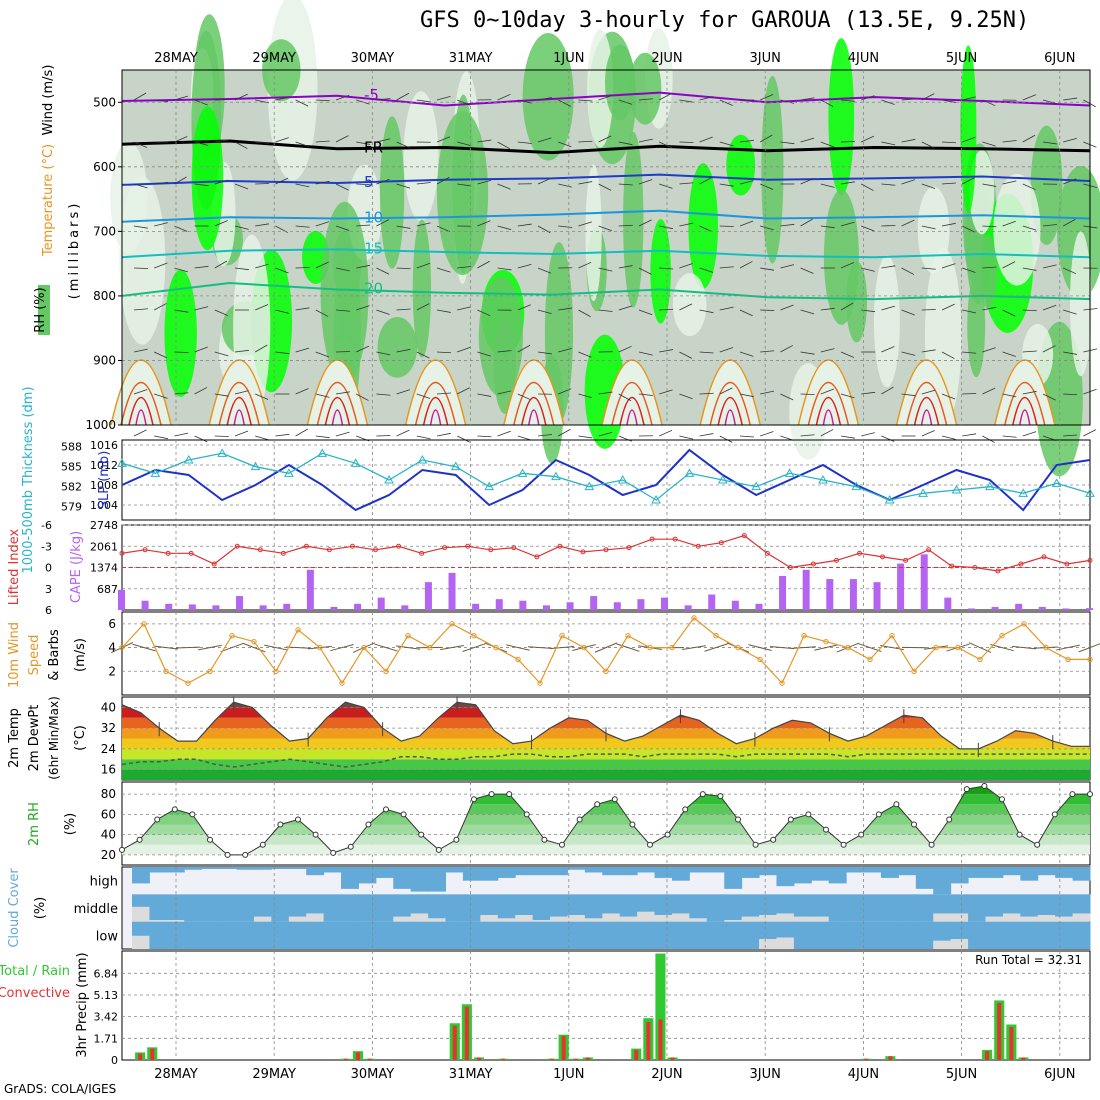  What do you see at coordinates (35, 971) in the screenshot?
I see `legend-total-rain: Total / Rain` at bounding box center [35, 971].